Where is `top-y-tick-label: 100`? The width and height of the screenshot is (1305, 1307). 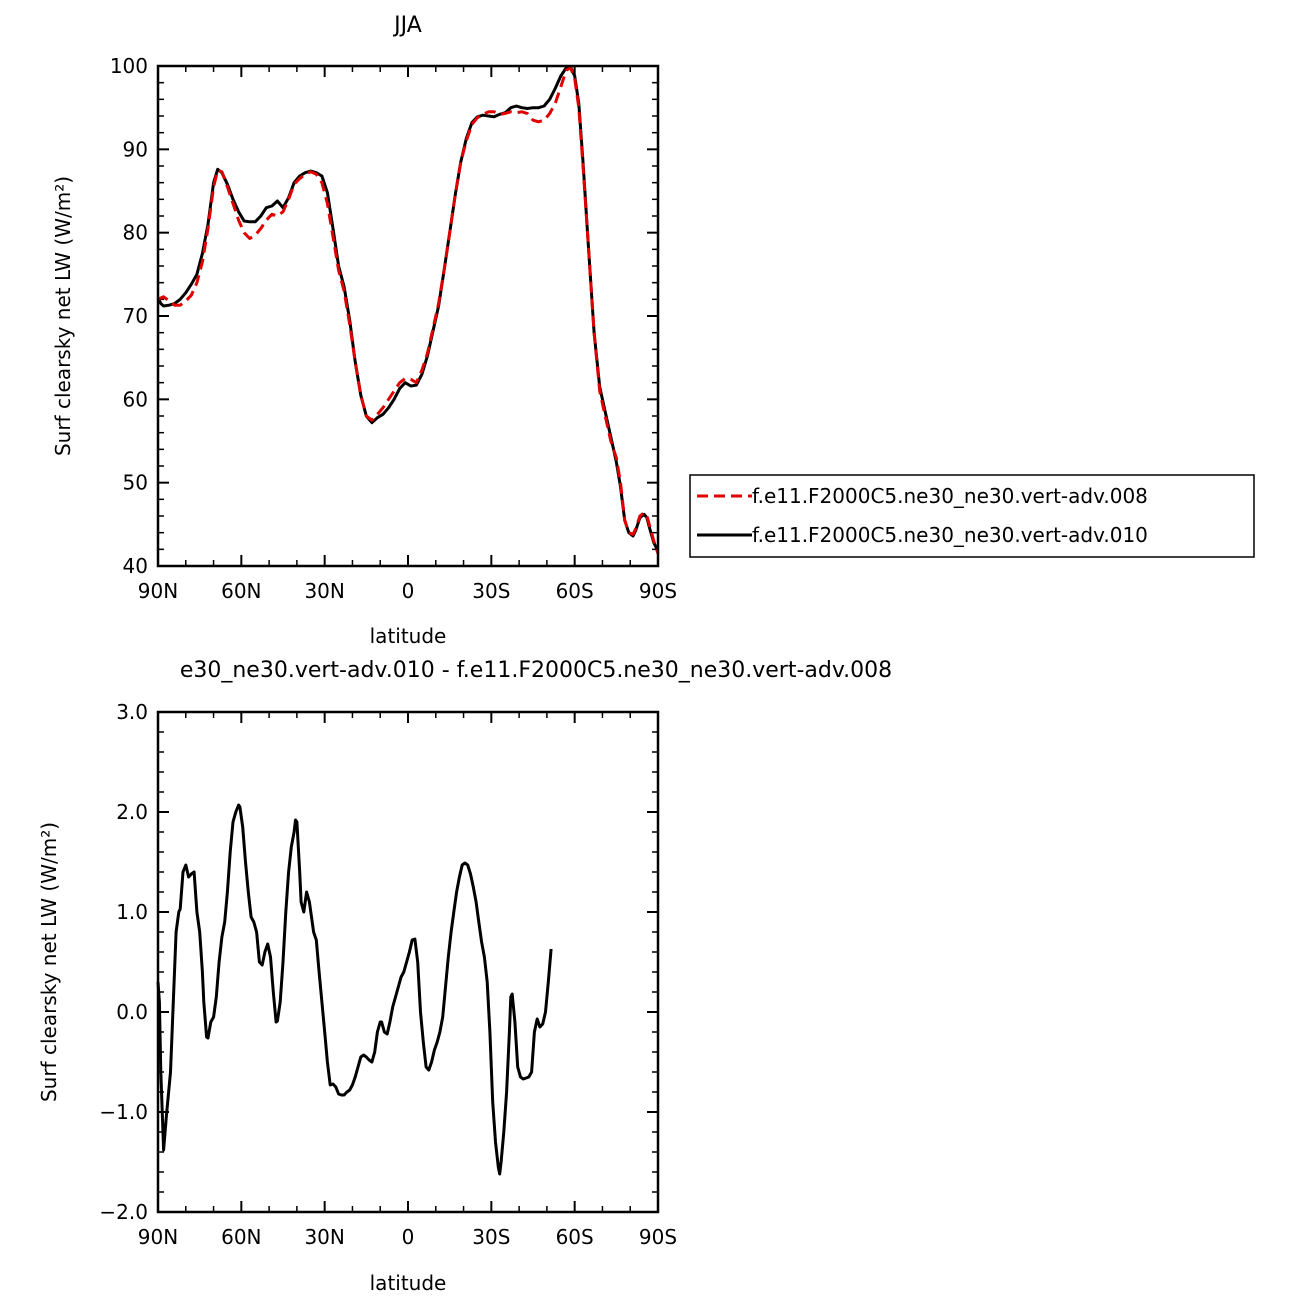
top-y-tick-label: 100 is located at coordinates (129, 66).